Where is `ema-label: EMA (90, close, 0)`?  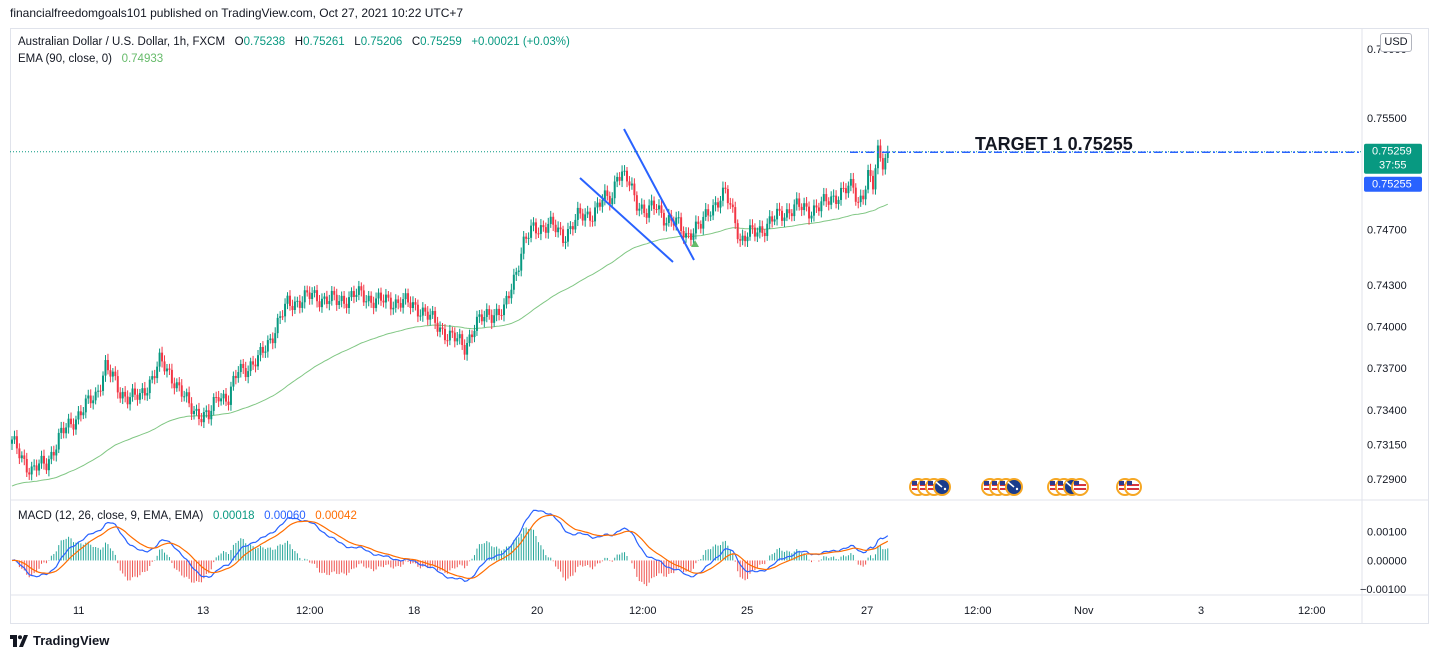 ema-label: EMA (90, close, 0) is located at coordinates (65, 59).